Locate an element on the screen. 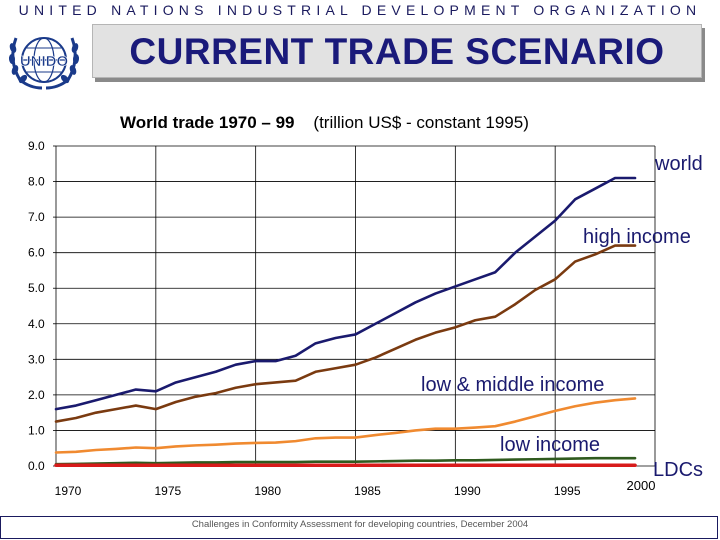 This screenshot has height=540, width=720. y-tick-label: 2.0 is located at coordinates (36, 395).